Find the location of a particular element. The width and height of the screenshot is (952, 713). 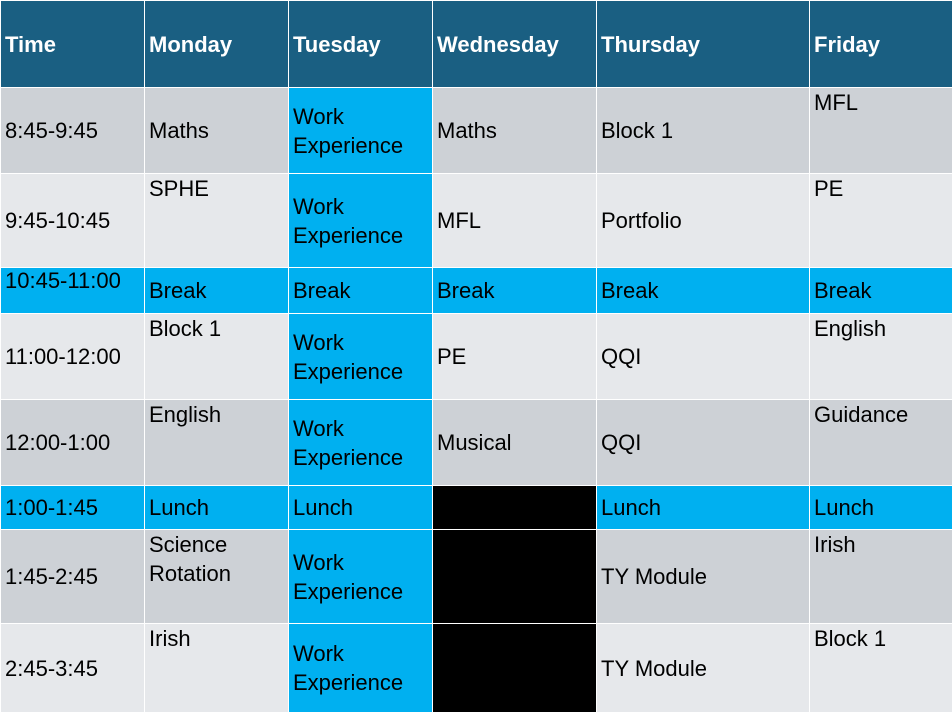

header-wednesday: Wednesday is located at coordinates (515, 44).